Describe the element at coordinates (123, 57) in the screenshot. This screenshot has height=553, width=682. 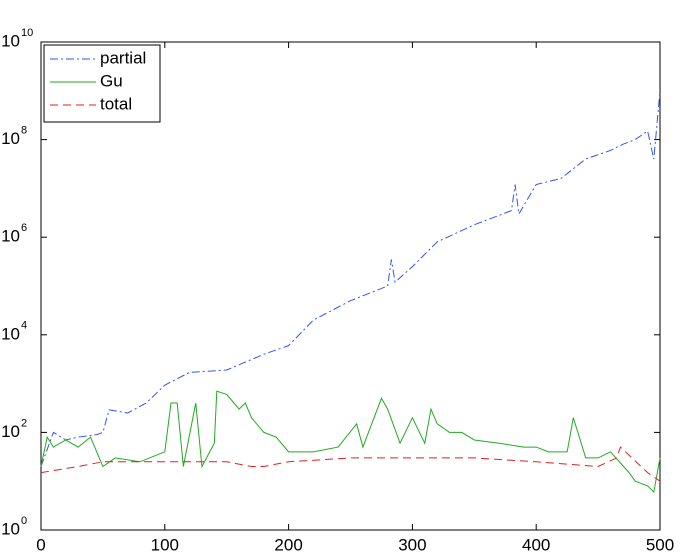
I see `legend-label: partial` at that location.